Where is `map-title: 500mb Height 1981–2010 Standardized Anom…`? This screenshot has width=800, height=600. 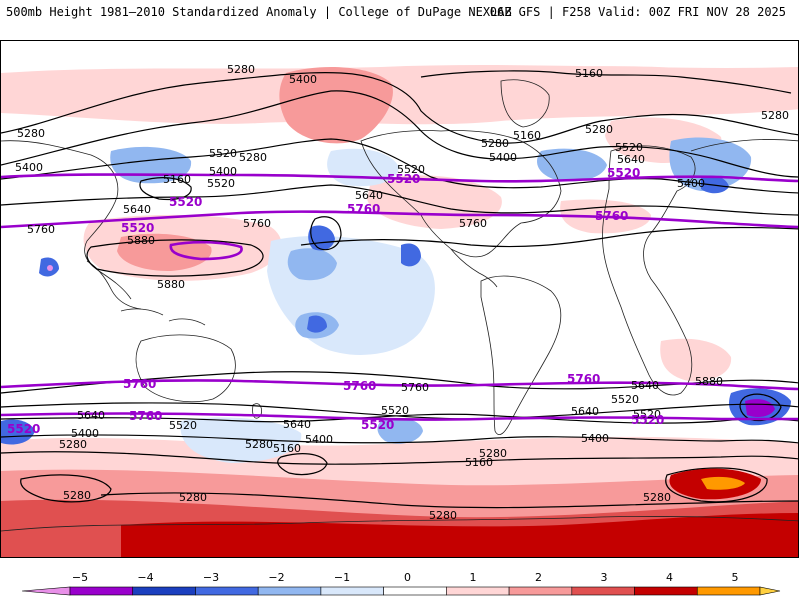 map-title: 500mb Height 1981–2010 Standardized Anom… is located at coordinates (259, 12).